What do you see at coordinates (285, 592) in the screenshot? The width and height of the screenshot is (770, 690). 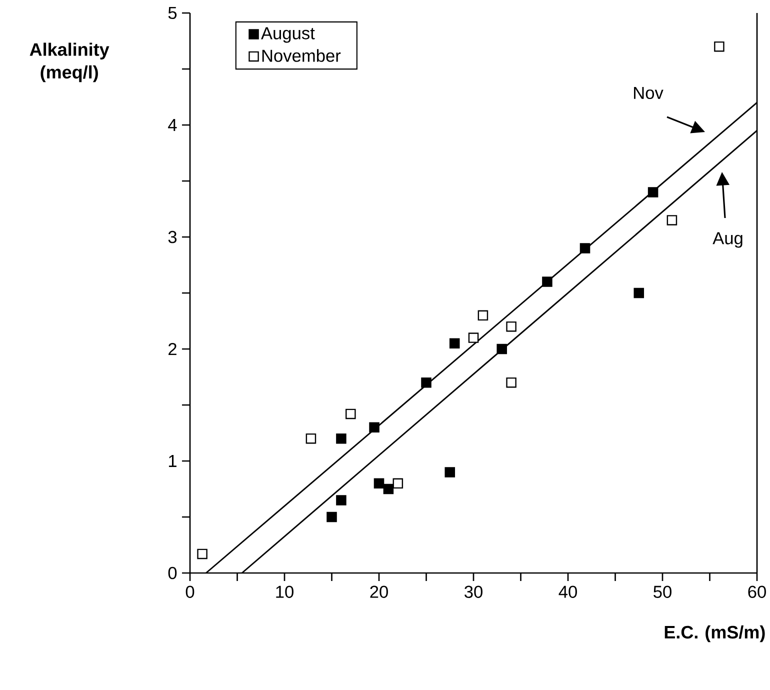 I see `x-tick-label: 10` at bounding box center [285, 592].